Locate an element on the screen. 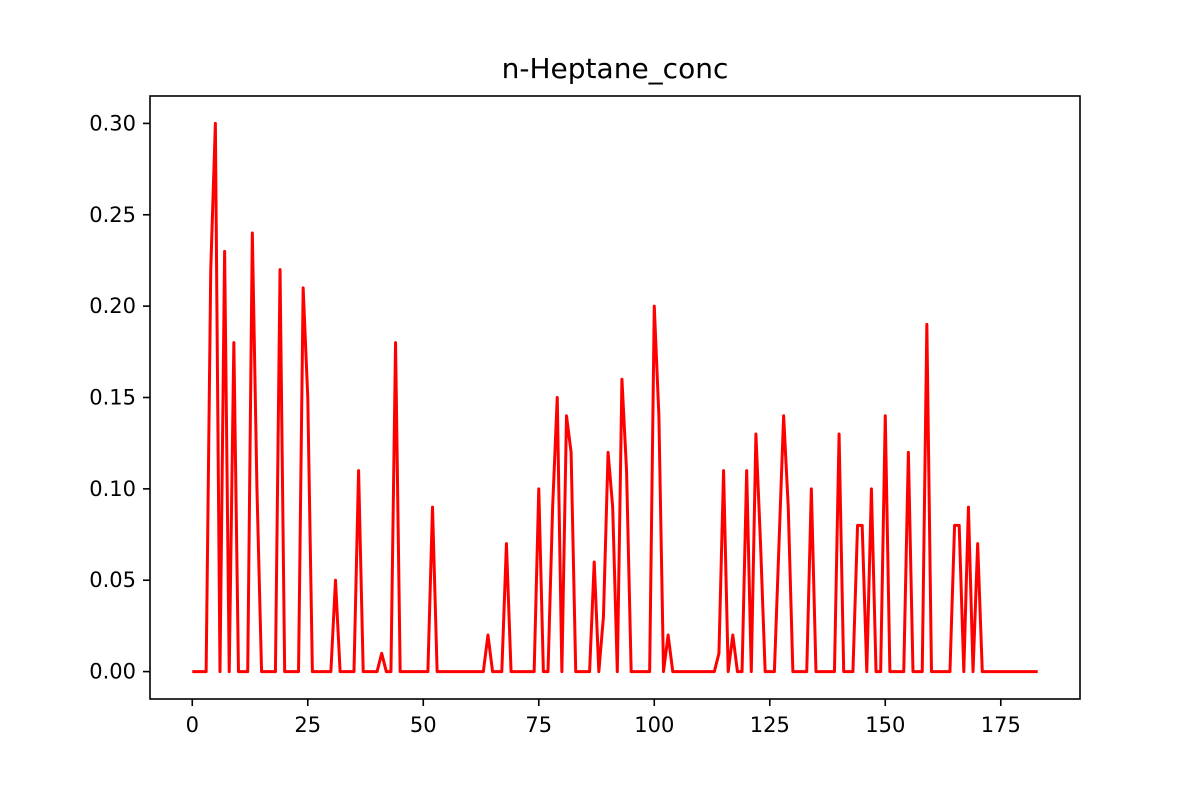 The image size is (1200, 800). y-tick-label: 0.00 is located at coordinates (112, 672).